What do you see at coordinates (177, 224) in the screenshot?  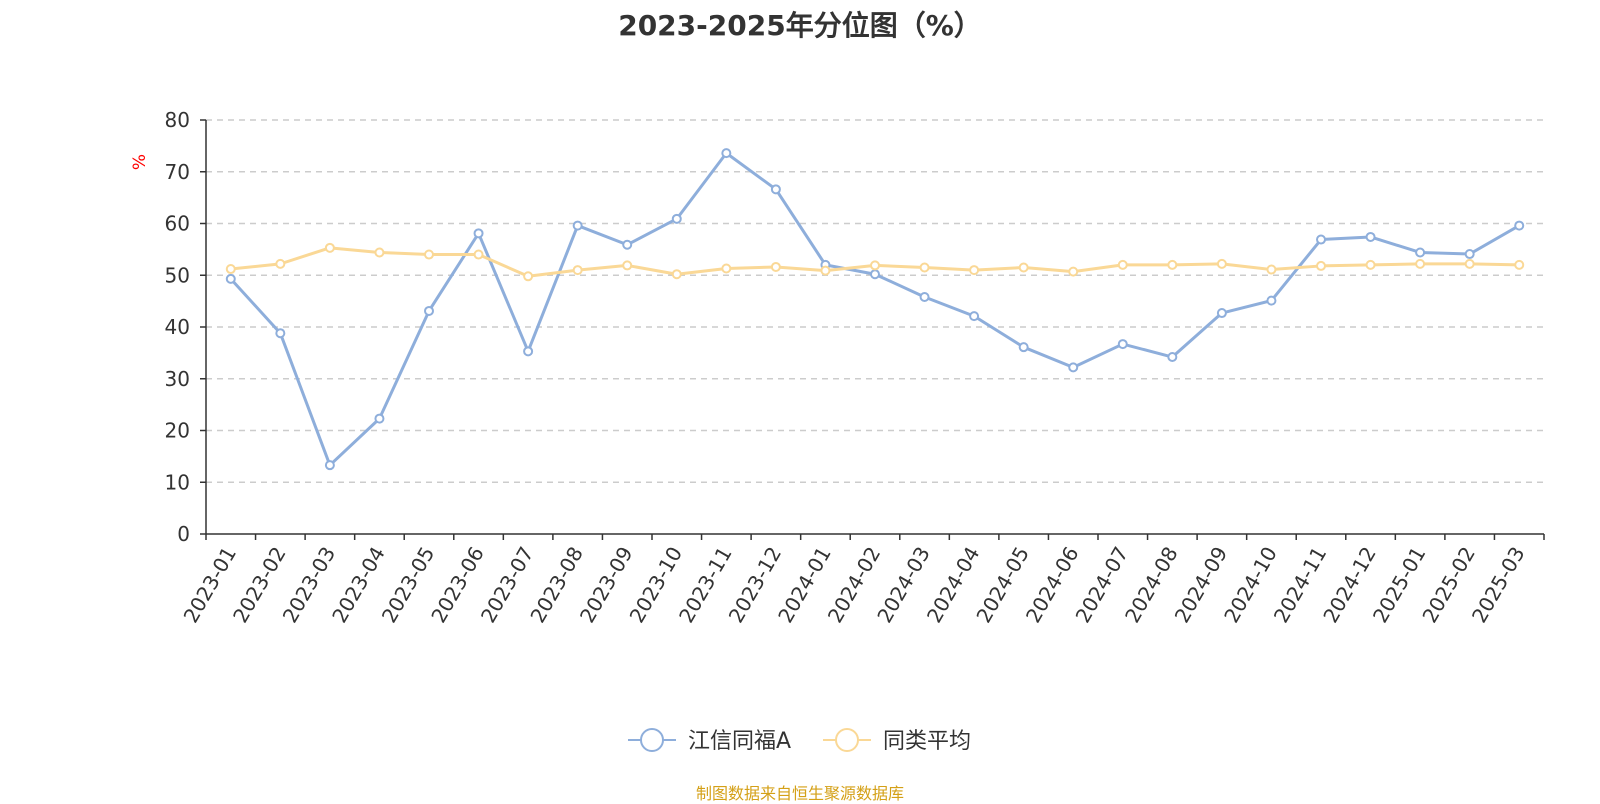 I see `y-tick-label: 60` at bounding box center [177, 224].